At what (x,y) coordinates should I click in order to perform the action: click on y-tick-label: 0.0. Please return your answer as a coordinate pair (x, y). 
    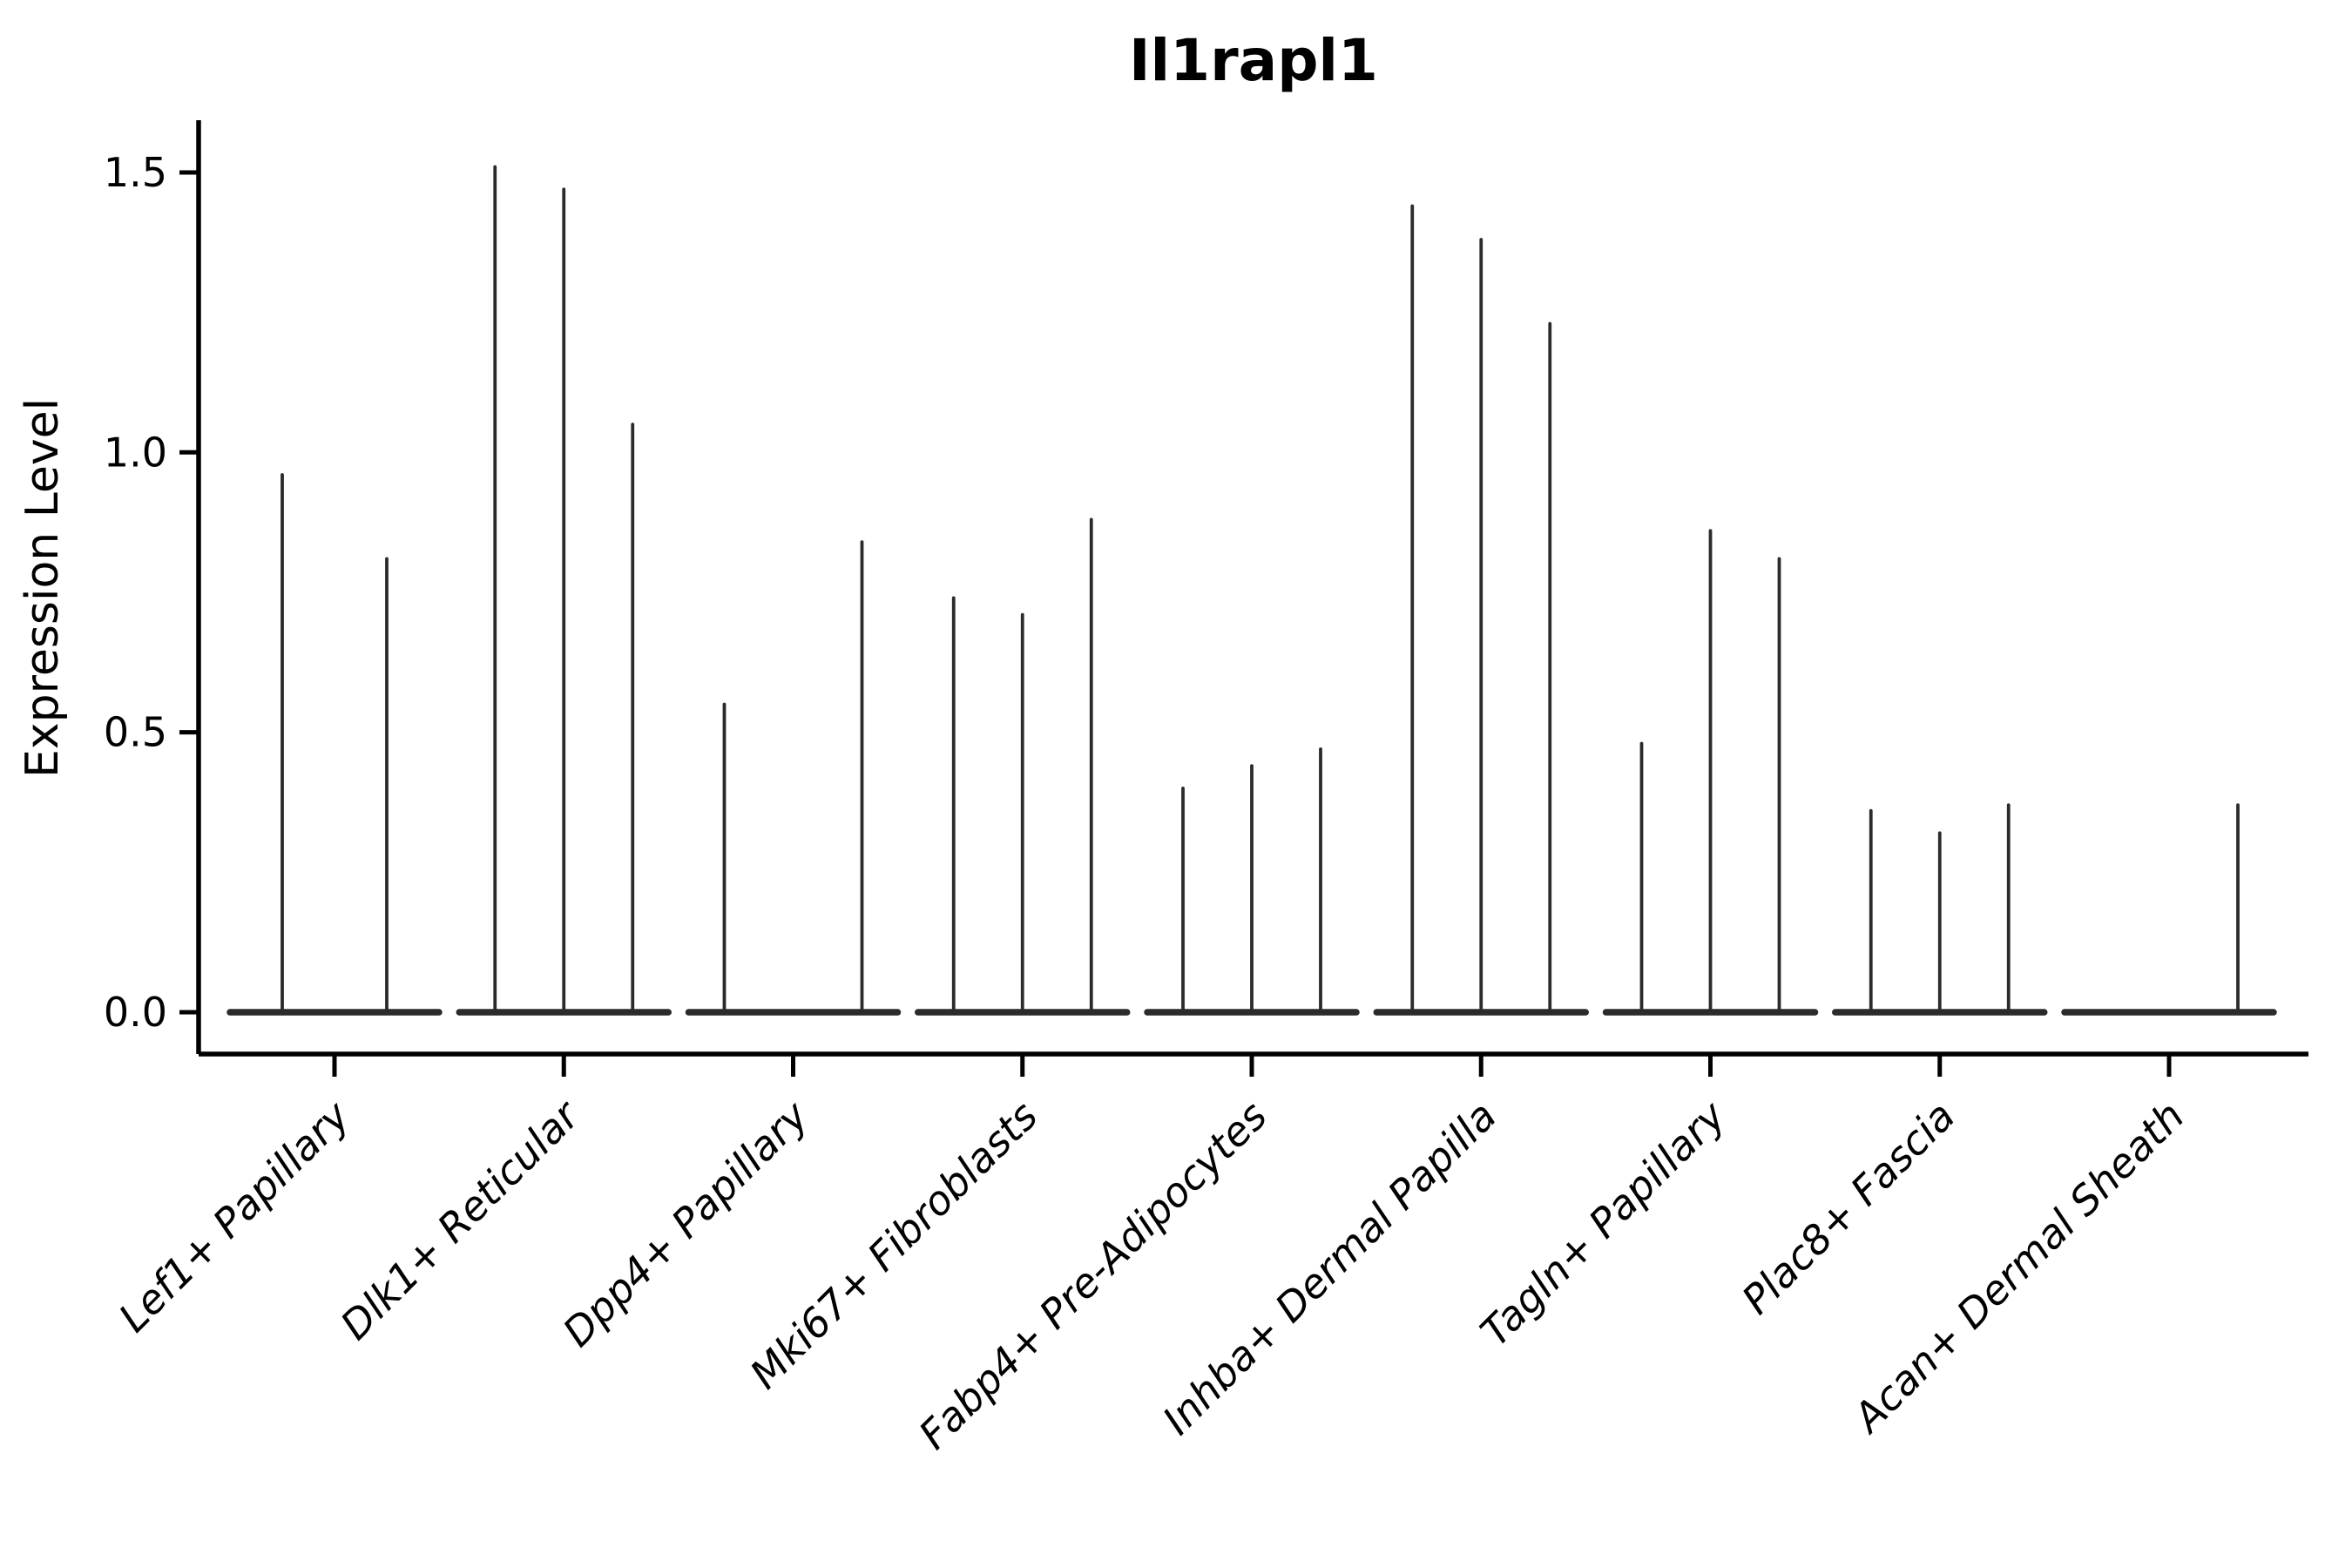
    Looking at the image, I should click on (135, 1013).